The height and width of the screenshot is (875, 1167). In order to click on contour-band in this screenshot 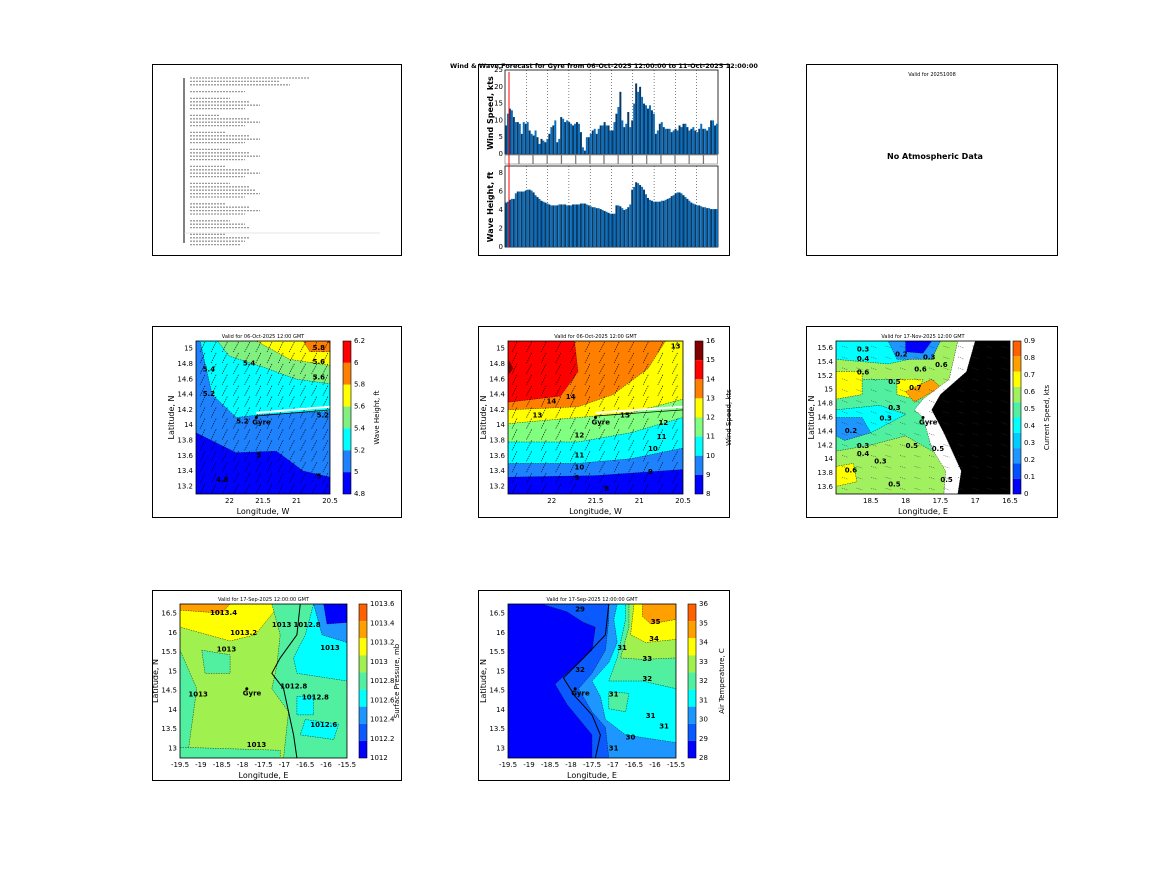, I will do `click(316, 346)`.